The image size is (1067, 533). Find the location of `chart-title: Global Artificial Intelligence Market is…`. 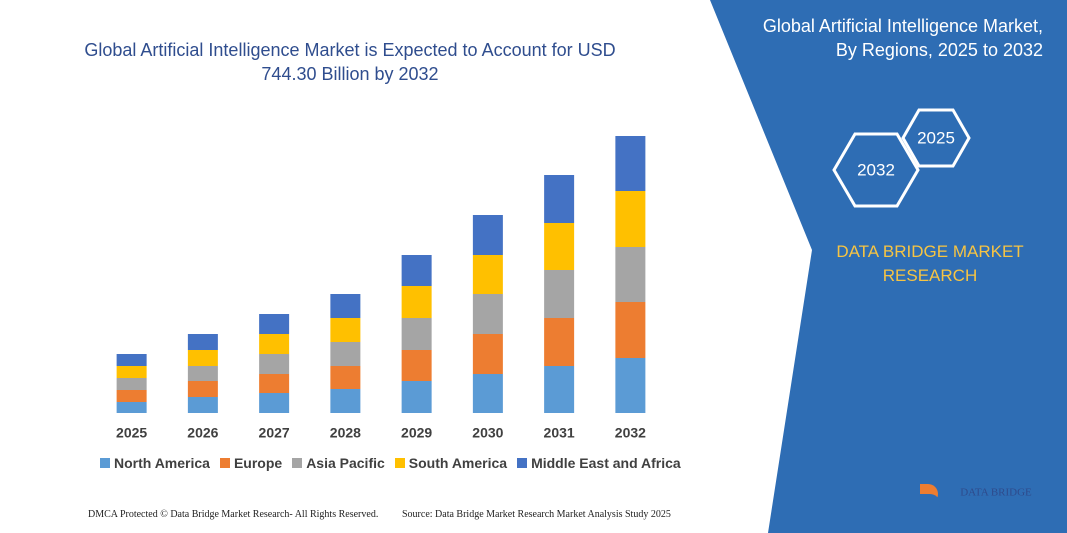

chart-title: Global Artificial Intelligence Market is… is located at coordinates (350, 62).